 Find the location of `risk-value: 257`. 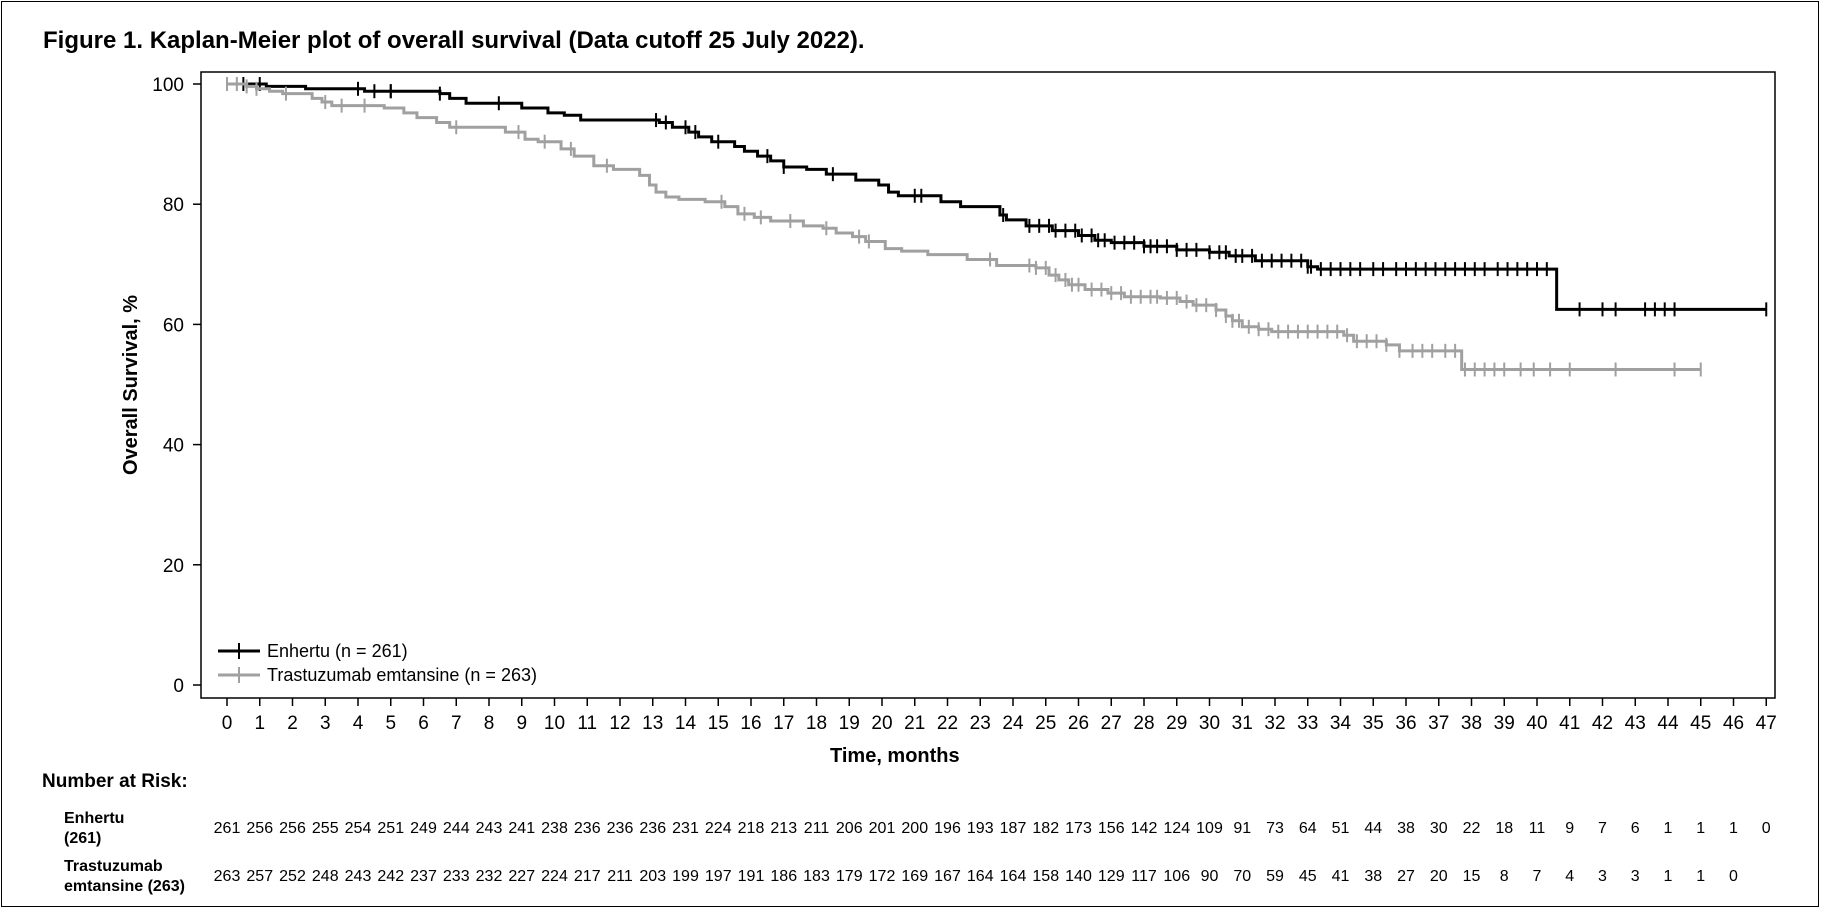

risk-value: 257 is located at coordinates (259, 876).